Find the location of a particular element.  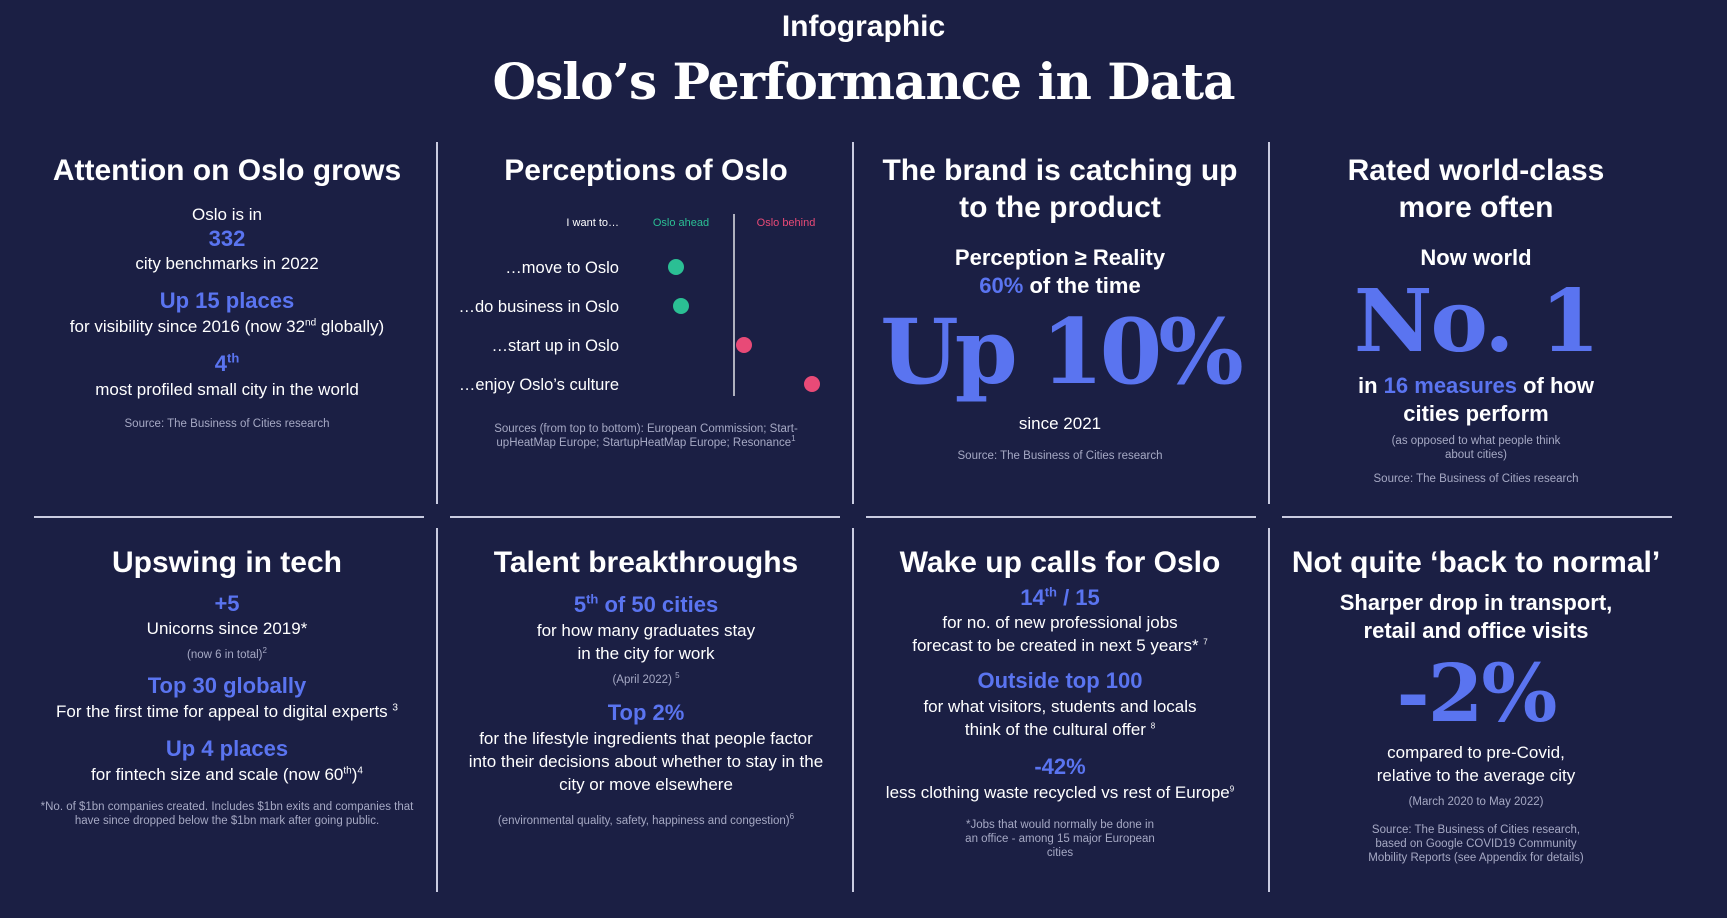

panel-title: Perceptions of Oslo is located at coordinates (646, 170).